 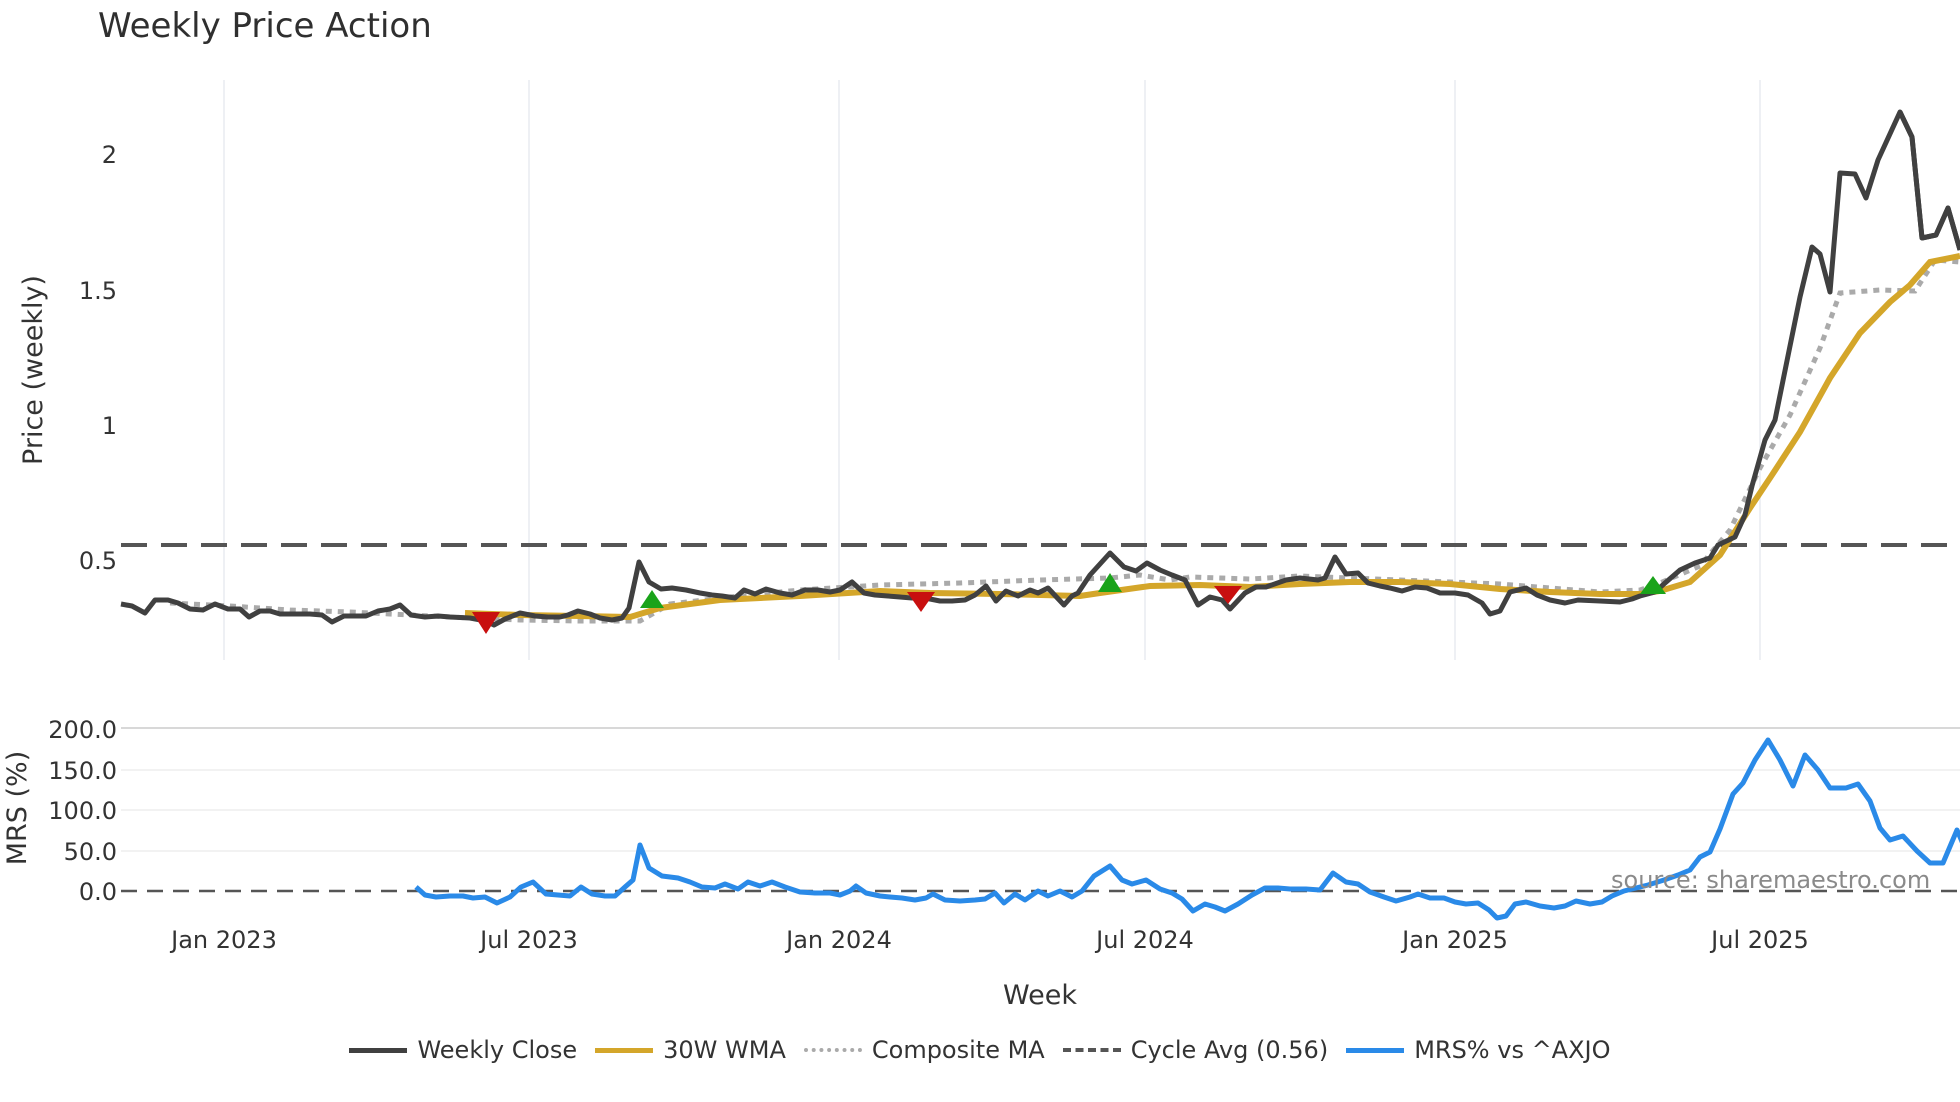 I want to click on svg-text: 50.0, so click(x=90, y=852).